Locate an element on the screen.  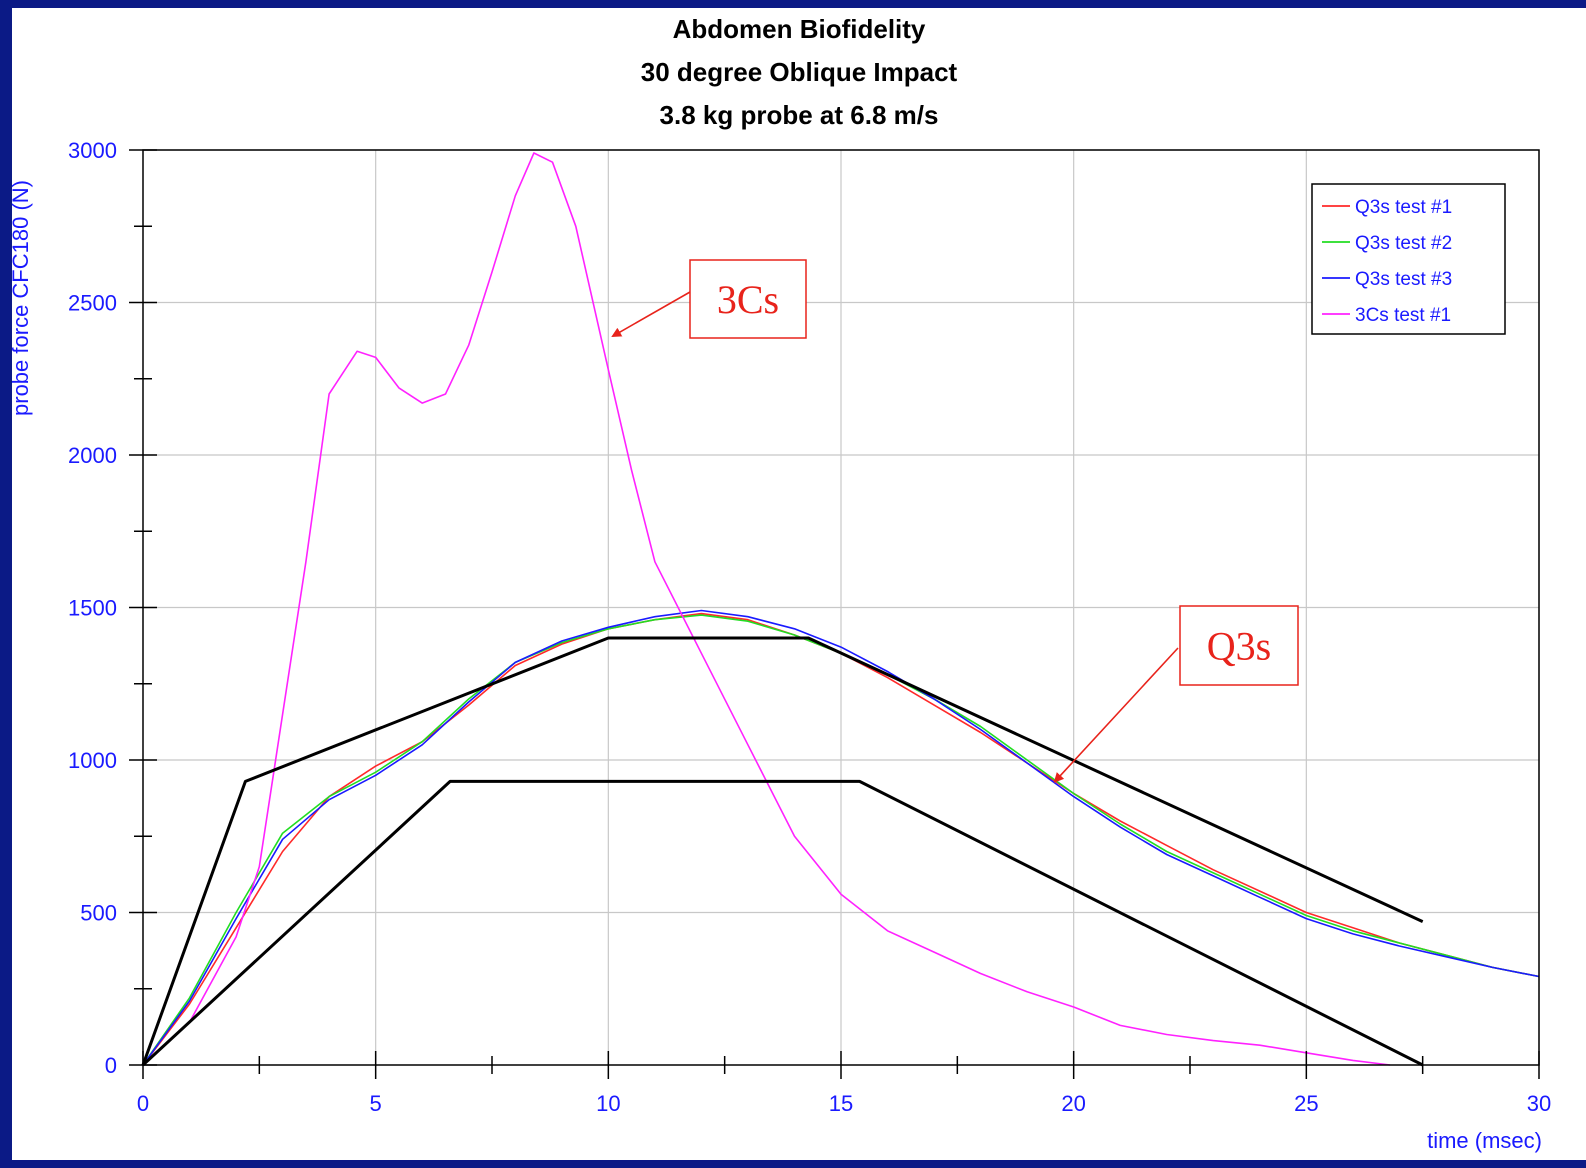
annotation-label: Q3s is located at coordinates (1239, 646).